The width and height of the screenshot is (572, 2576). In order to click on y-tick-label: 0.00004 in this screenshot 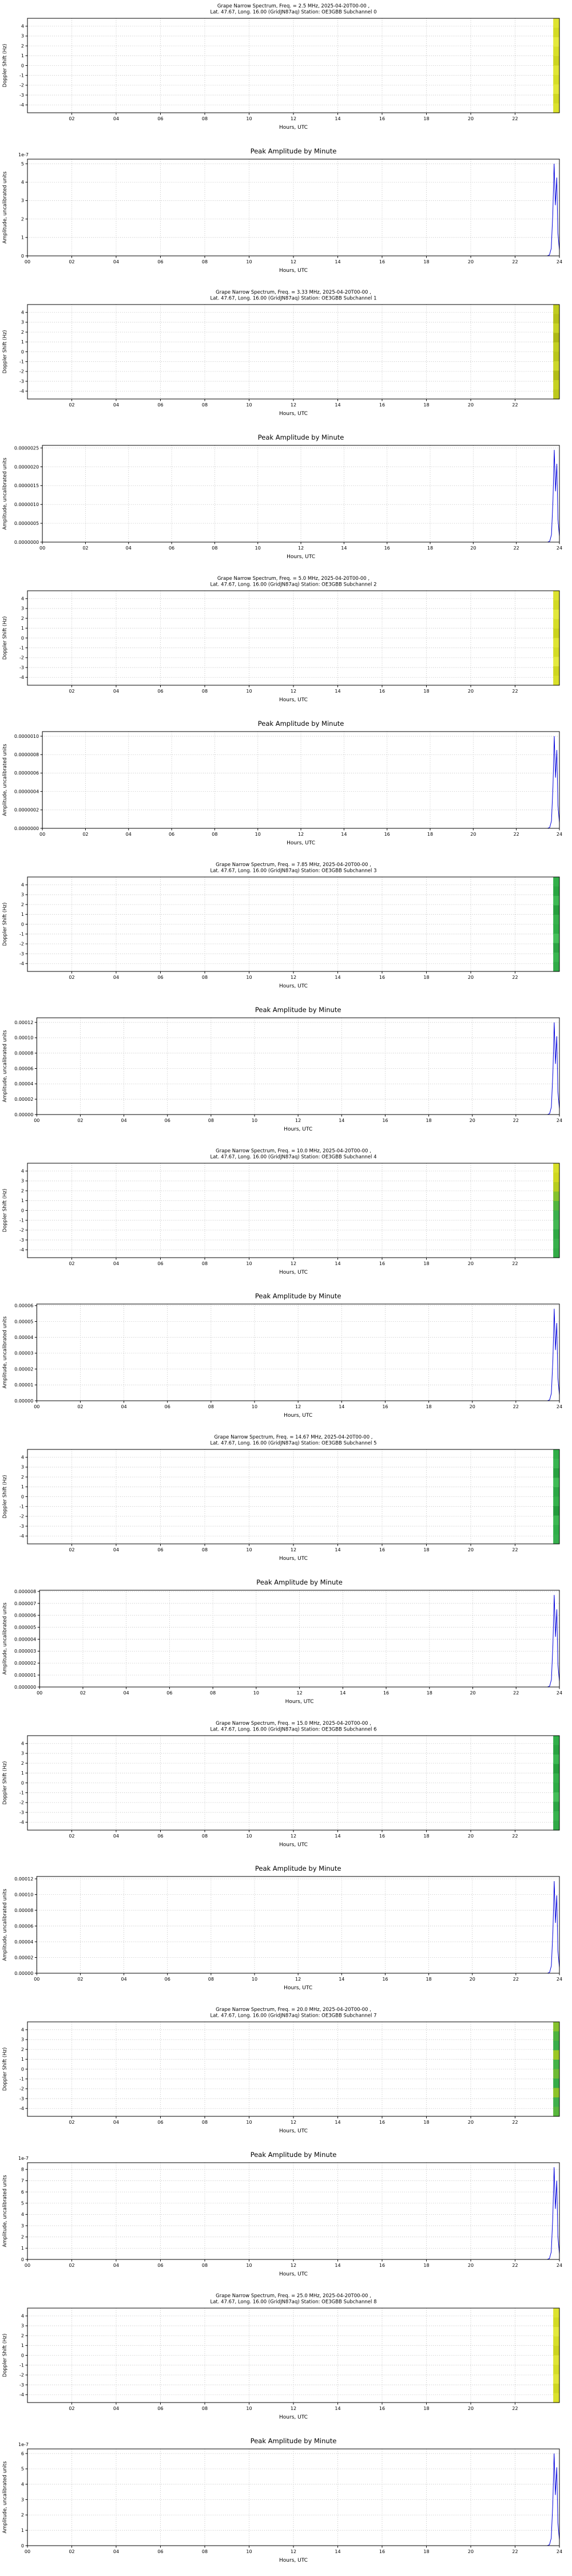, I will do `click(23, 1942)`.